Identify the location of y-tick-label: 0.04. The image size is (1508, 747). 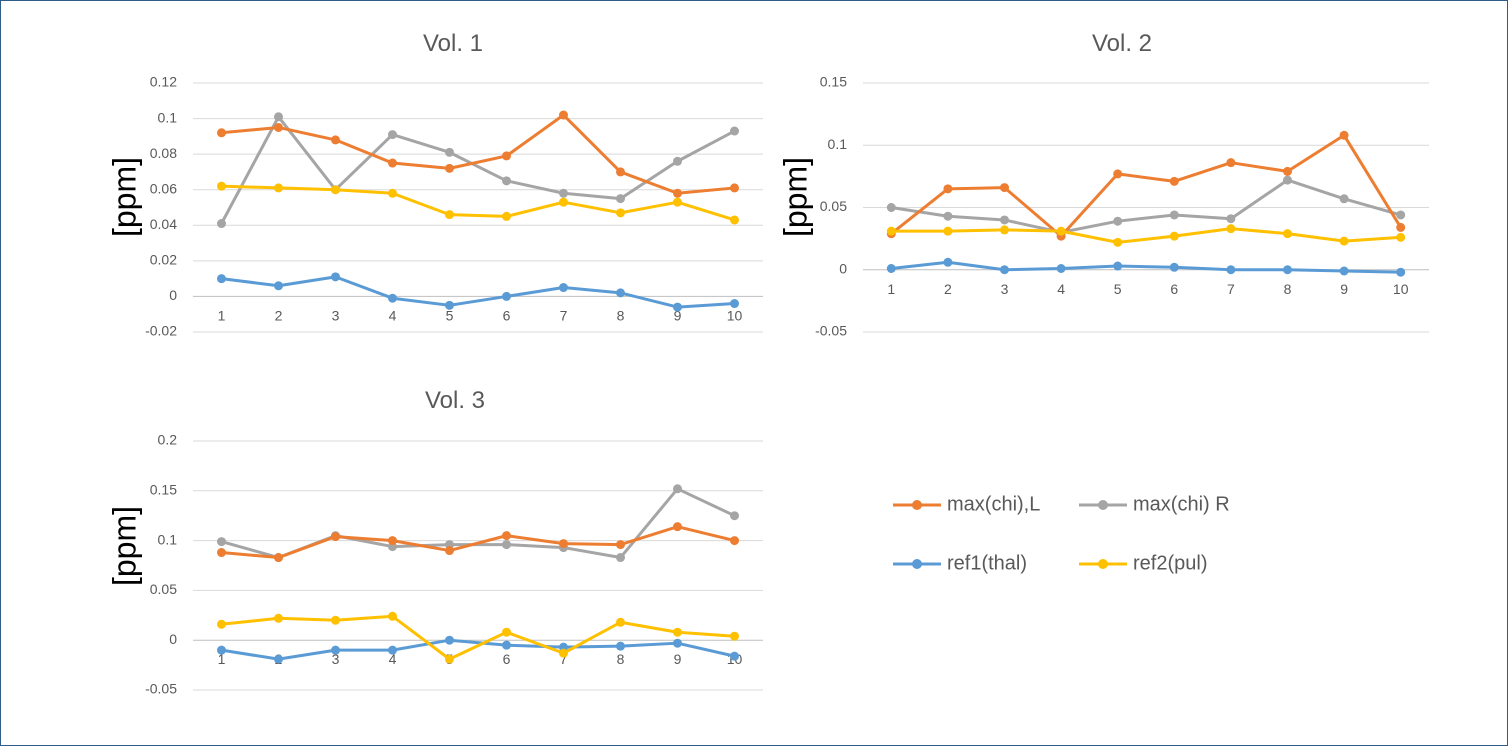
(163, 224).